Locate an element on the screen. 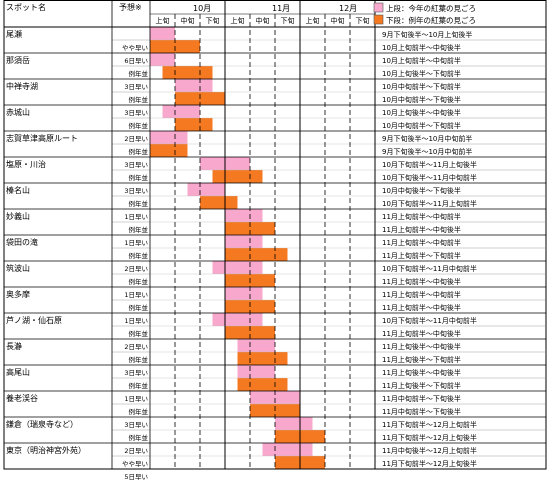  period-this-year: 11月下旬前半～12月上旬前半 is located at coordinates (429, 424).